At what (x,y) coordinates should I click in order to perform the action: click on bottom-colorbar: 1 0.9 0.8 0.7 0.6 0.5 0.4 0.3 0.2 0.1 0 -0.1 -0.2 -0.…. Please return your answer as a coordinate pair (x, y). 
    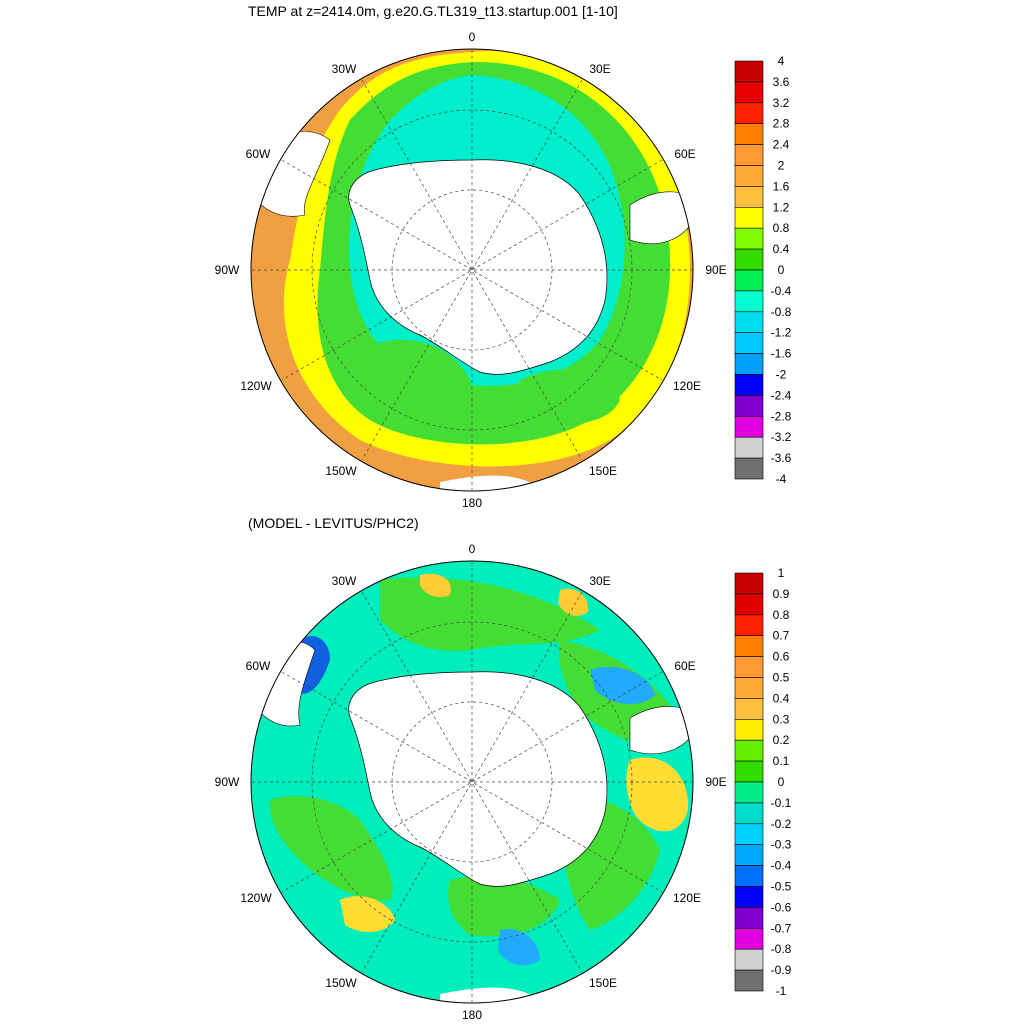
    Looking at the image, I should click on (763, 782).